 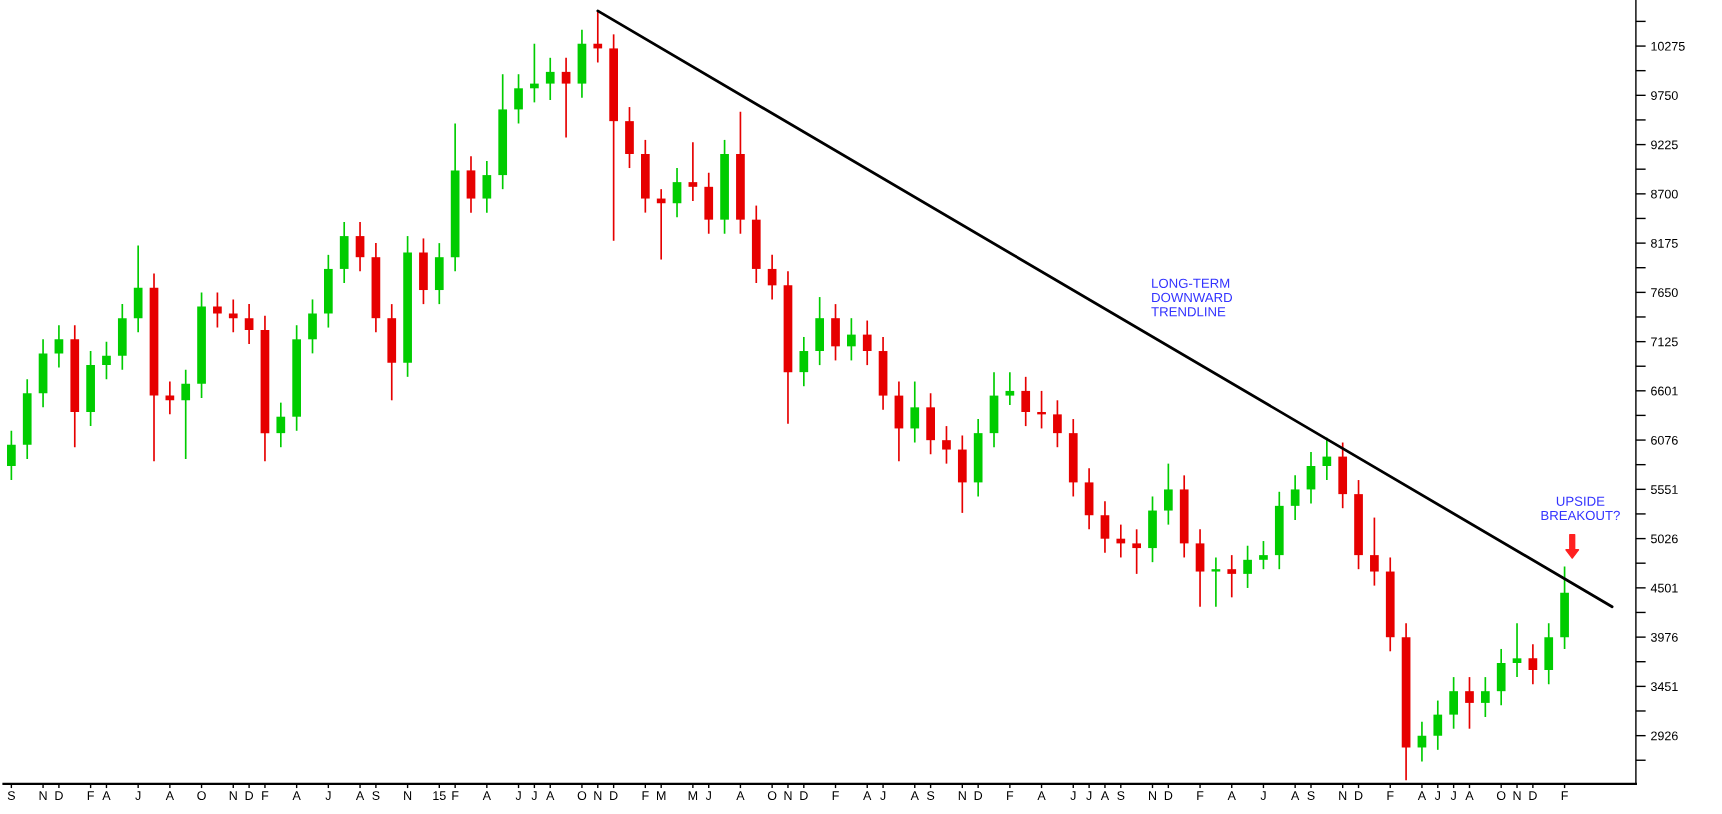 What do you see at coordinates (693, 795) in the screenshot?
I see `x-tick-label: M` at bounding box center [693, 795].